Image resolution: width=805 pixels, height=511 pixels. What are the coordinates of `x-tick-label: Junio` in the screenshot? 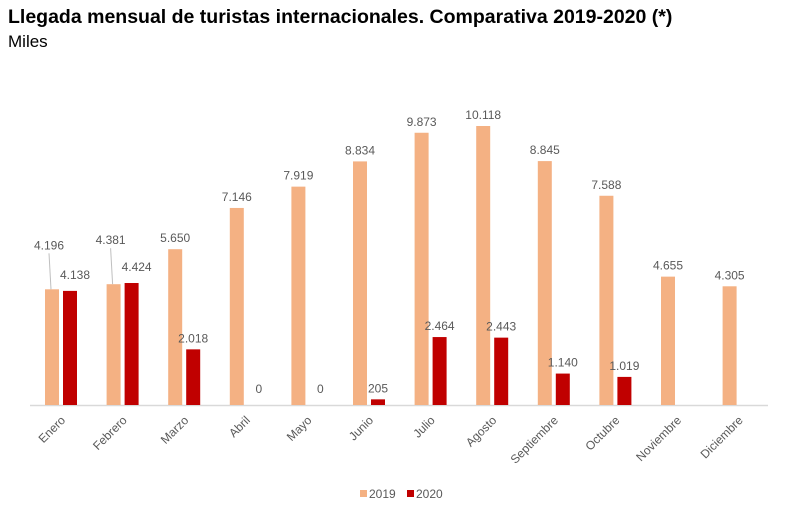 It's located at (361, 428).